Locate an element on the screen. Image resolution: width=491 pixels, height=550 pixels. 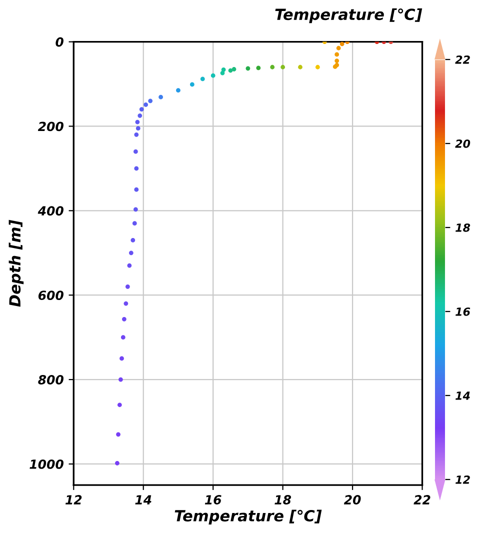
color-bar-label: 14 is located at coordinates (463, 396).